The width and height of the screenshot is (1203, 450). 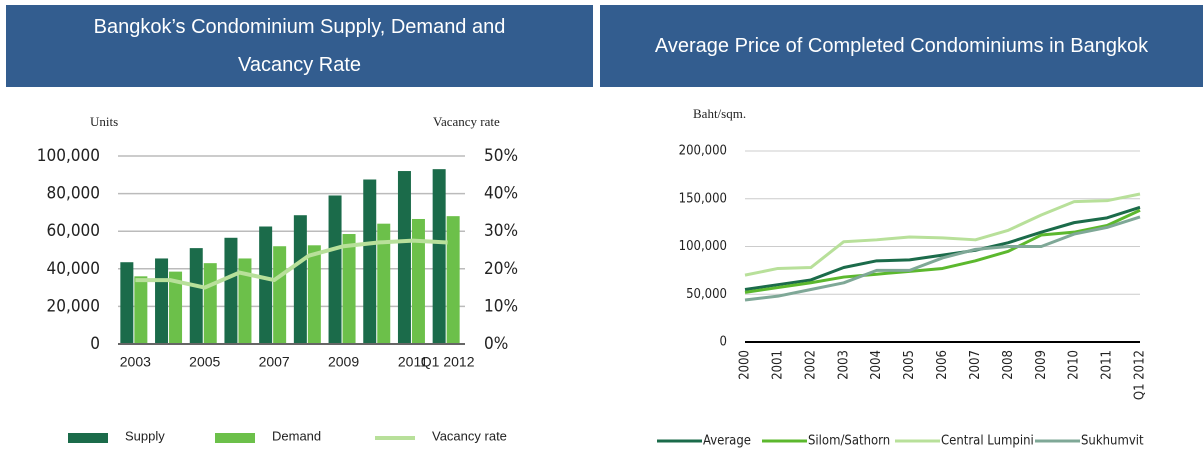 What do you see at coordinates (745, 365) in the screenshot?
I see `x-tick-label: 2000` at bounding box center [745, 365].